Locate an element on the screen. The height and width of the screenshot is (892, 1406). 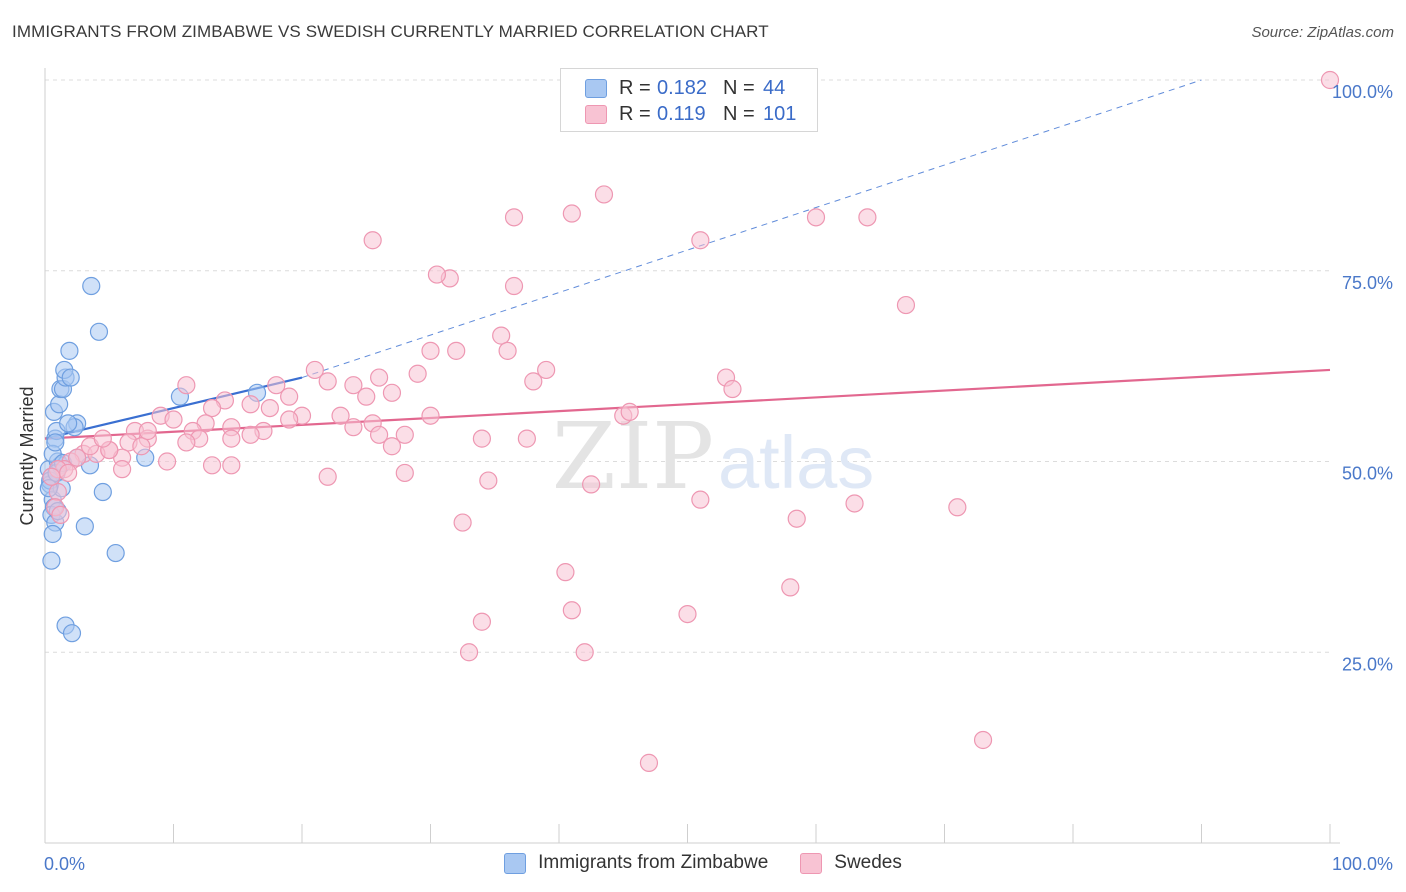
legend-r-value: 0.119 is located at coordinates (681, 113).